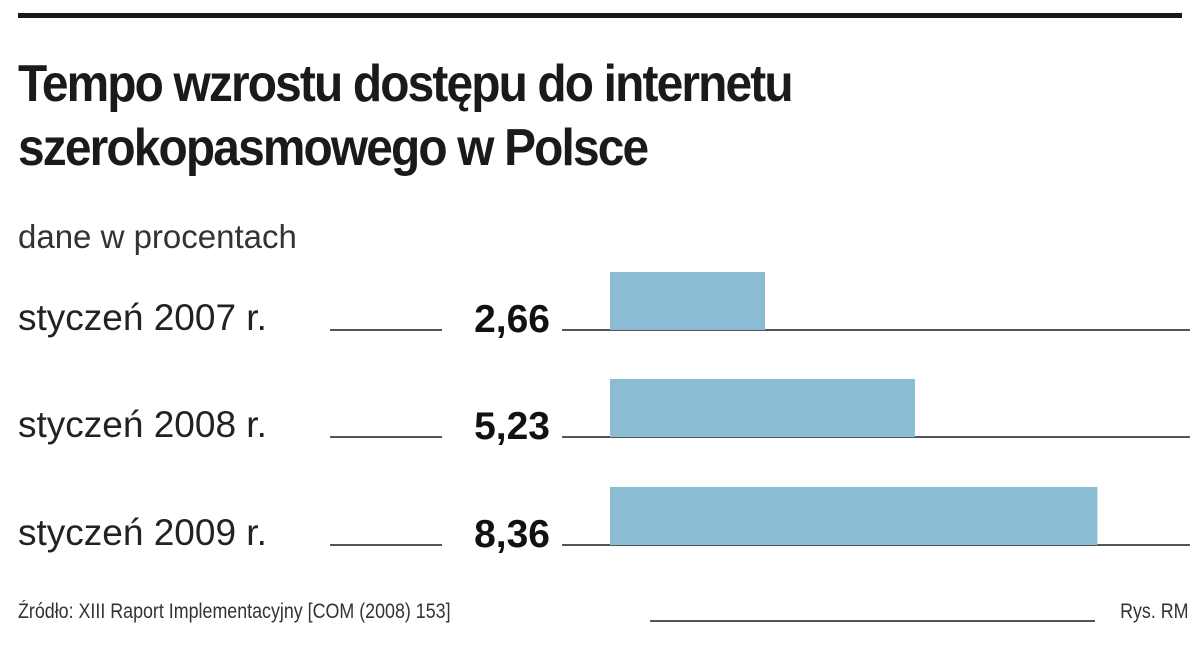 The height and width of the screenshot is (646, 1200). I want to click on category-label: styczeń 2009 r., so click(142, 532).